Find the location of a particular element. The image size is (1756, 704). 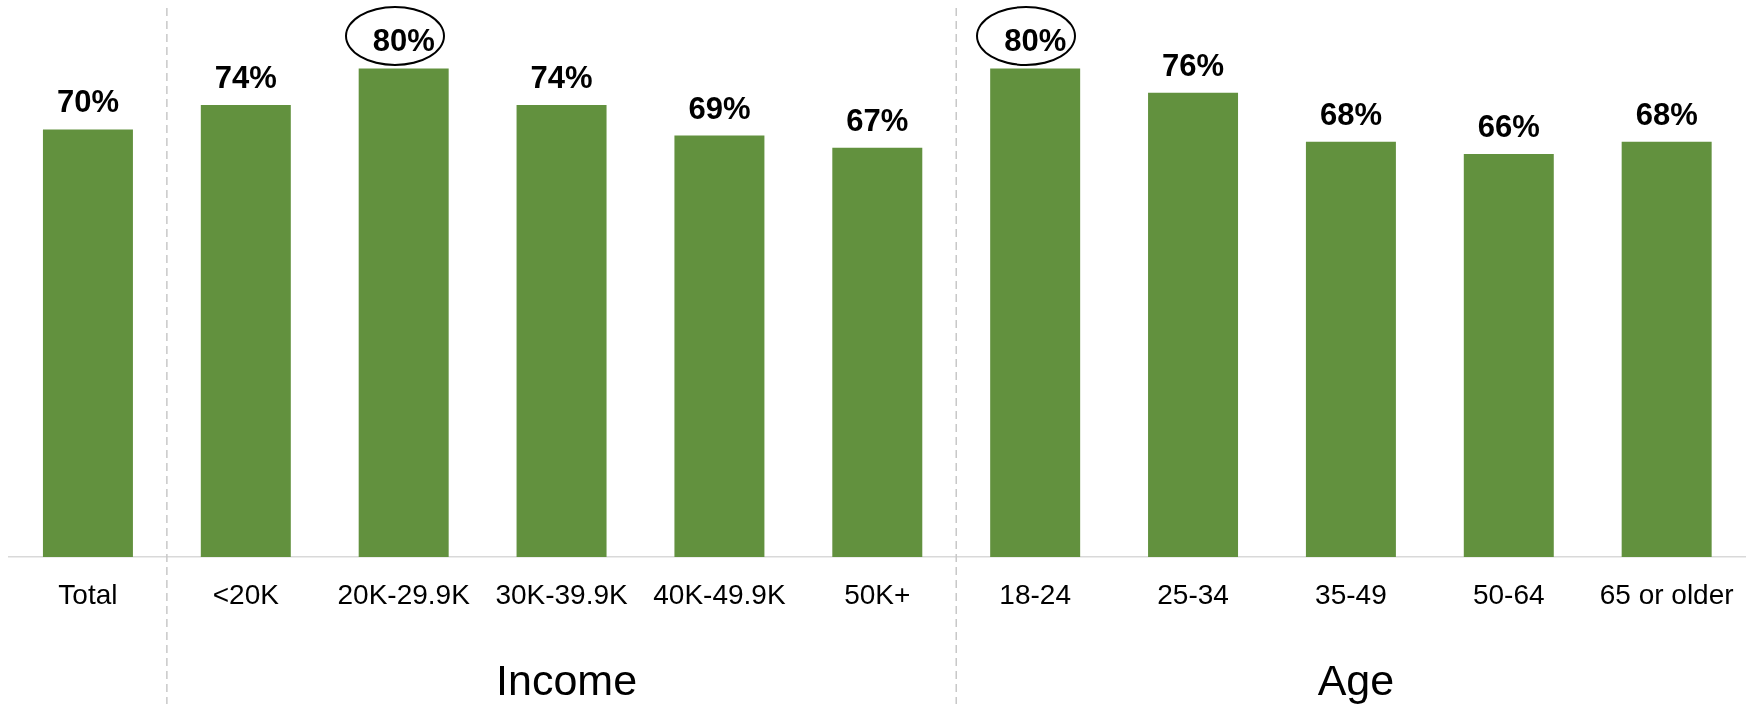

x-tick-label: 20K-29.9K is located at coordinates (404, 594).